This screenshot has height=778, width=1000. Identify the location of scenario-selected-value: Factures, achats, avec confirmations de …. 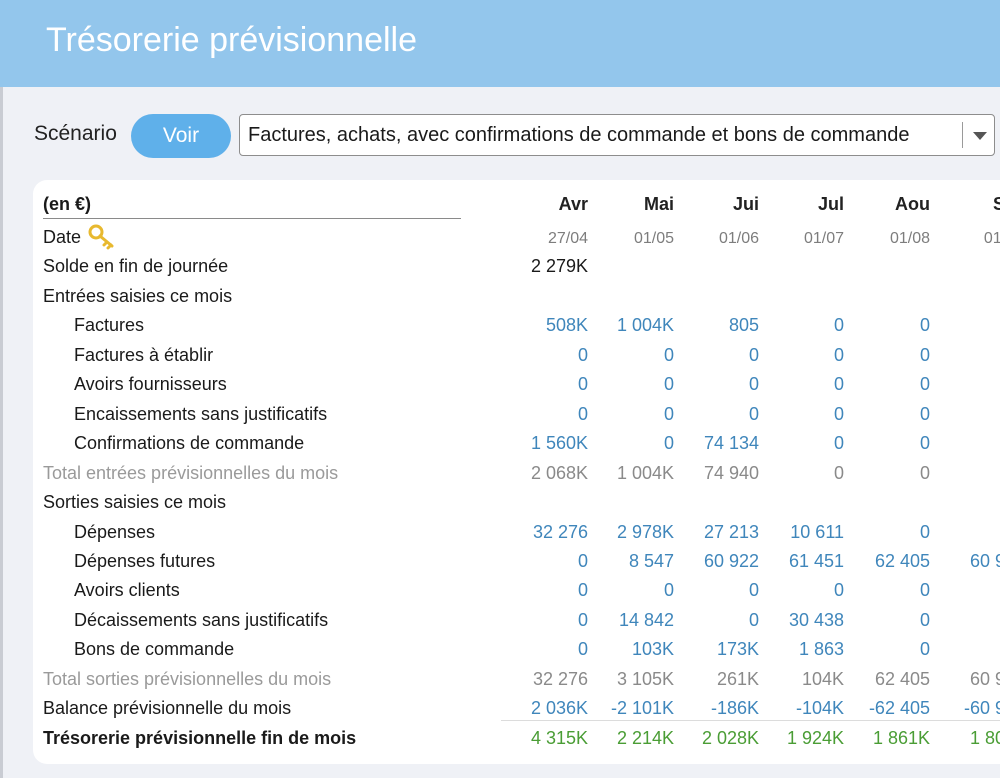
(579, 135).